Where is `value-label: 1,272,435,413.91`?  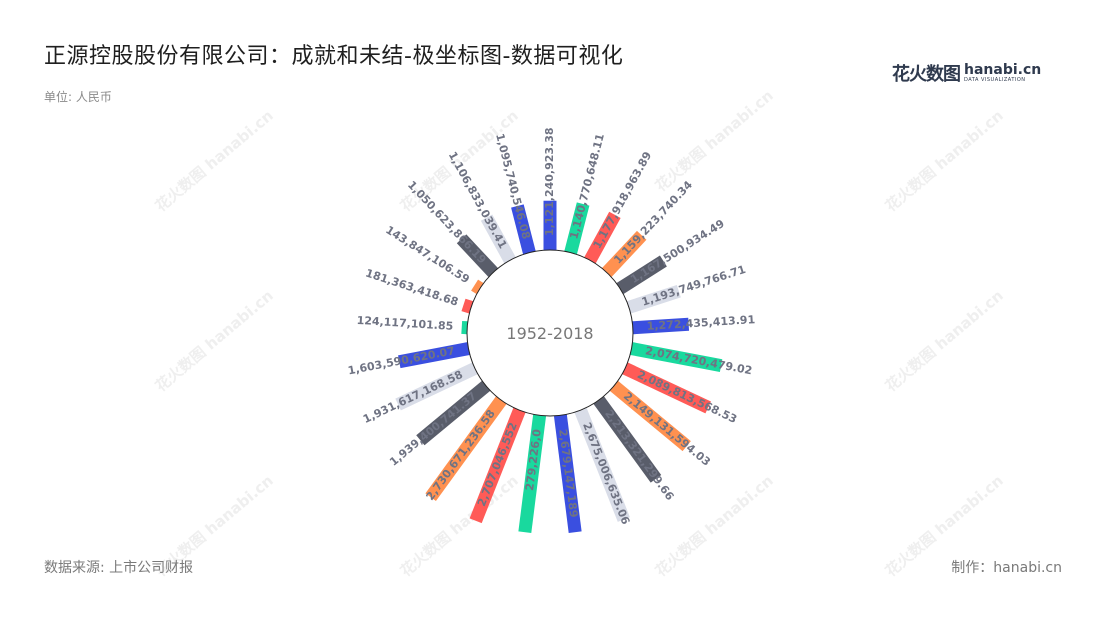 value-label: 1,272,435,413.91 is located at coordinates (700, 323).